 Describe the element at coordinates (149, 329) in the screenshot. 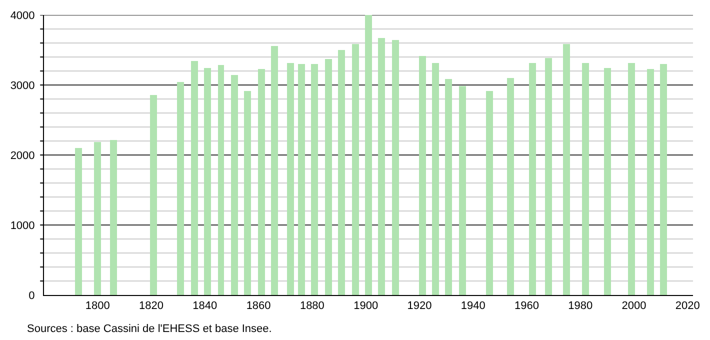

I see `source-note: Sources : base Cassini de l'EHESS et base Insee.` at that location.